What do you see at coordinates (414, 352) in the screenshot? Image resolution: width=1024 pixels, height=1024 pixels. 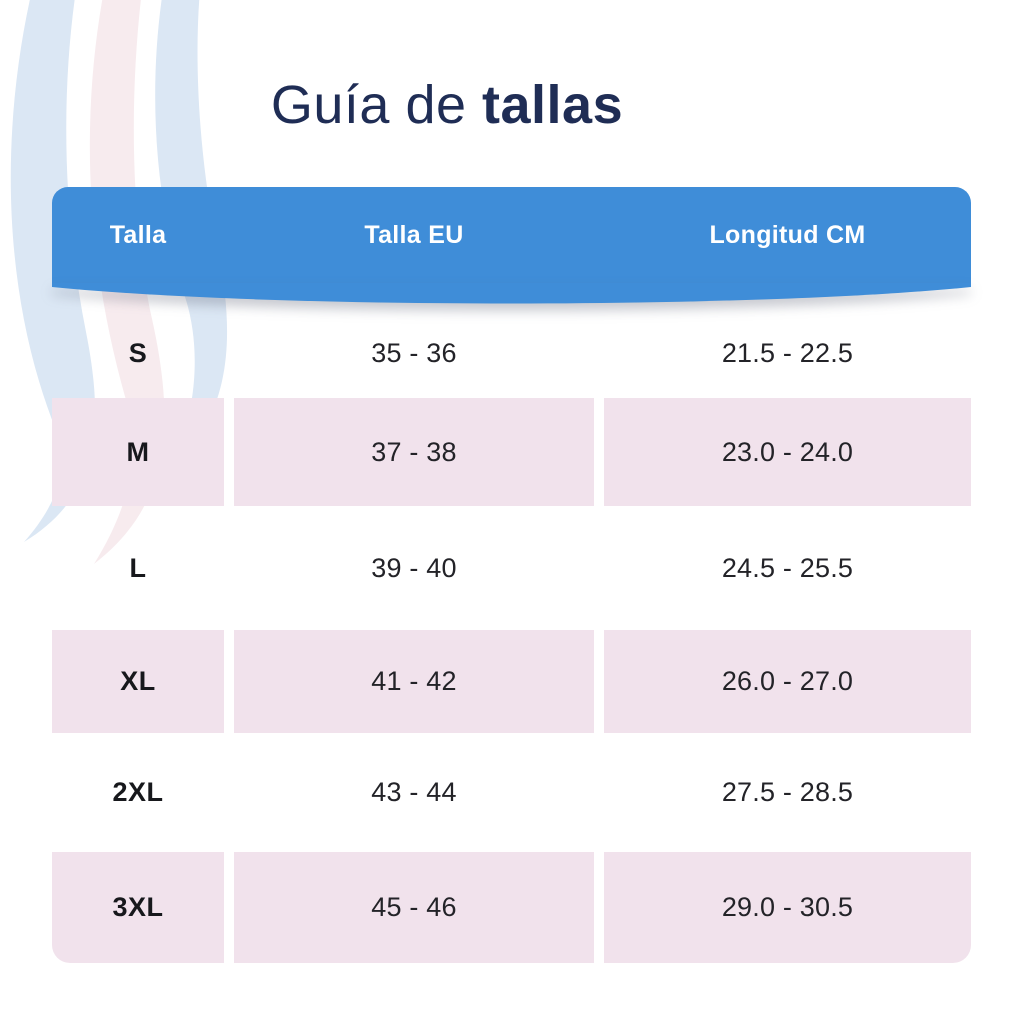 I see `eu-size-value: 35 - 36` at bounding box center [414, 352].